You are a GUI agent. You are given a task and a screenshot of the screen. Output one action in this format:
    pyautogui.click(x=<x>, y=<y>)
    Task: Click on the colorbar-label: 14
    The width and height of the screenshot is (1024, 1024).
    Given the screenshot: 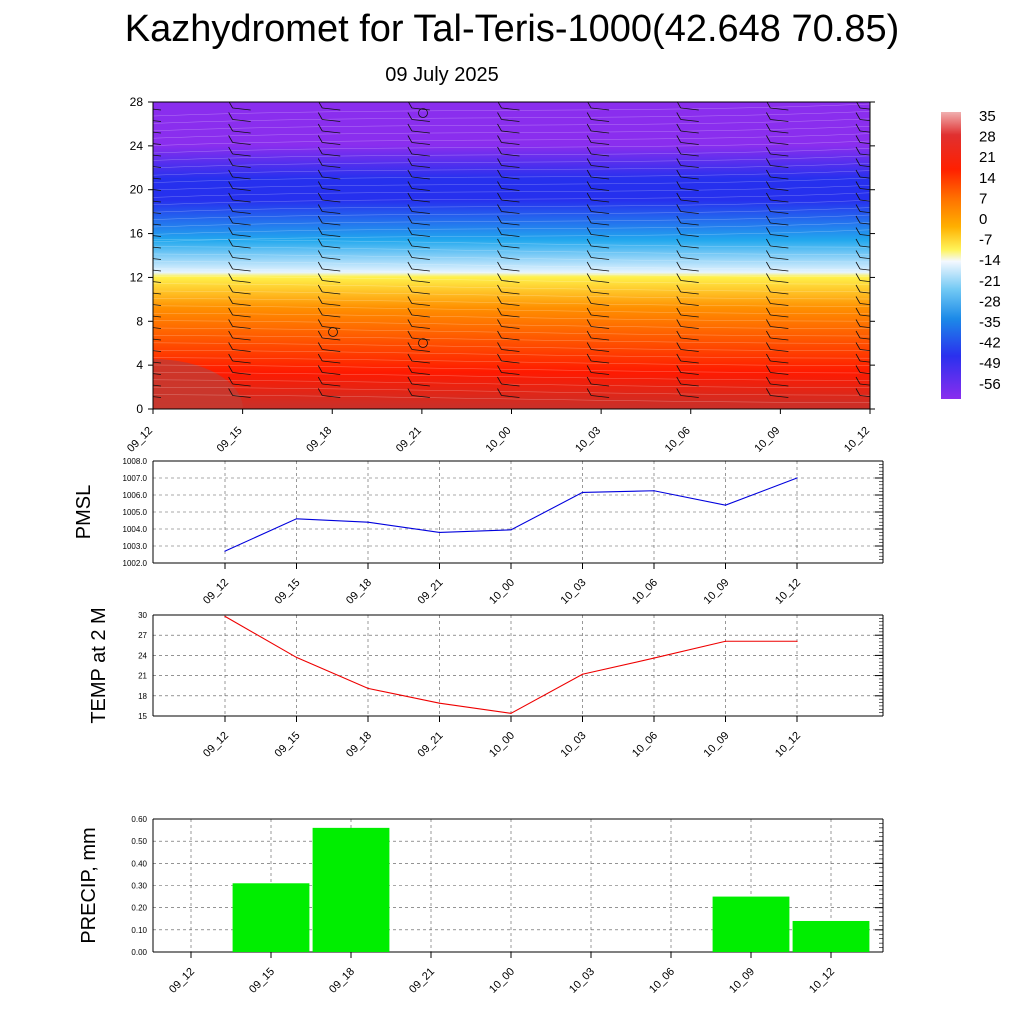 What is the action you would take?
    pyautogui.click(x=987, y=178)
    